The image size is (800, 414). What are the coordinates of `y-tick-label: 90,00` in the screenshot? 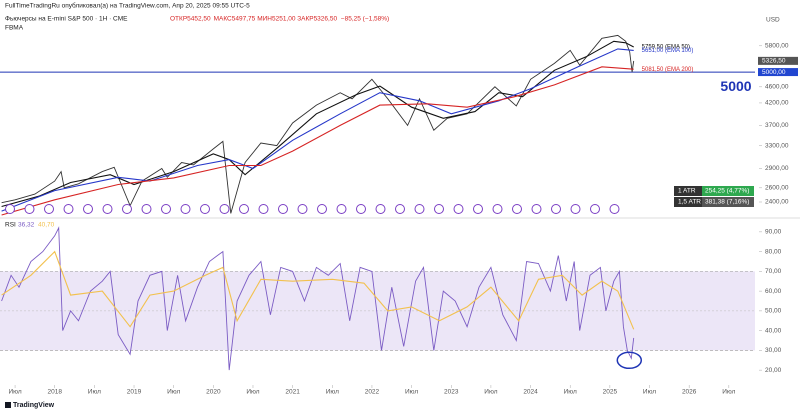 It's located at (773, 232).